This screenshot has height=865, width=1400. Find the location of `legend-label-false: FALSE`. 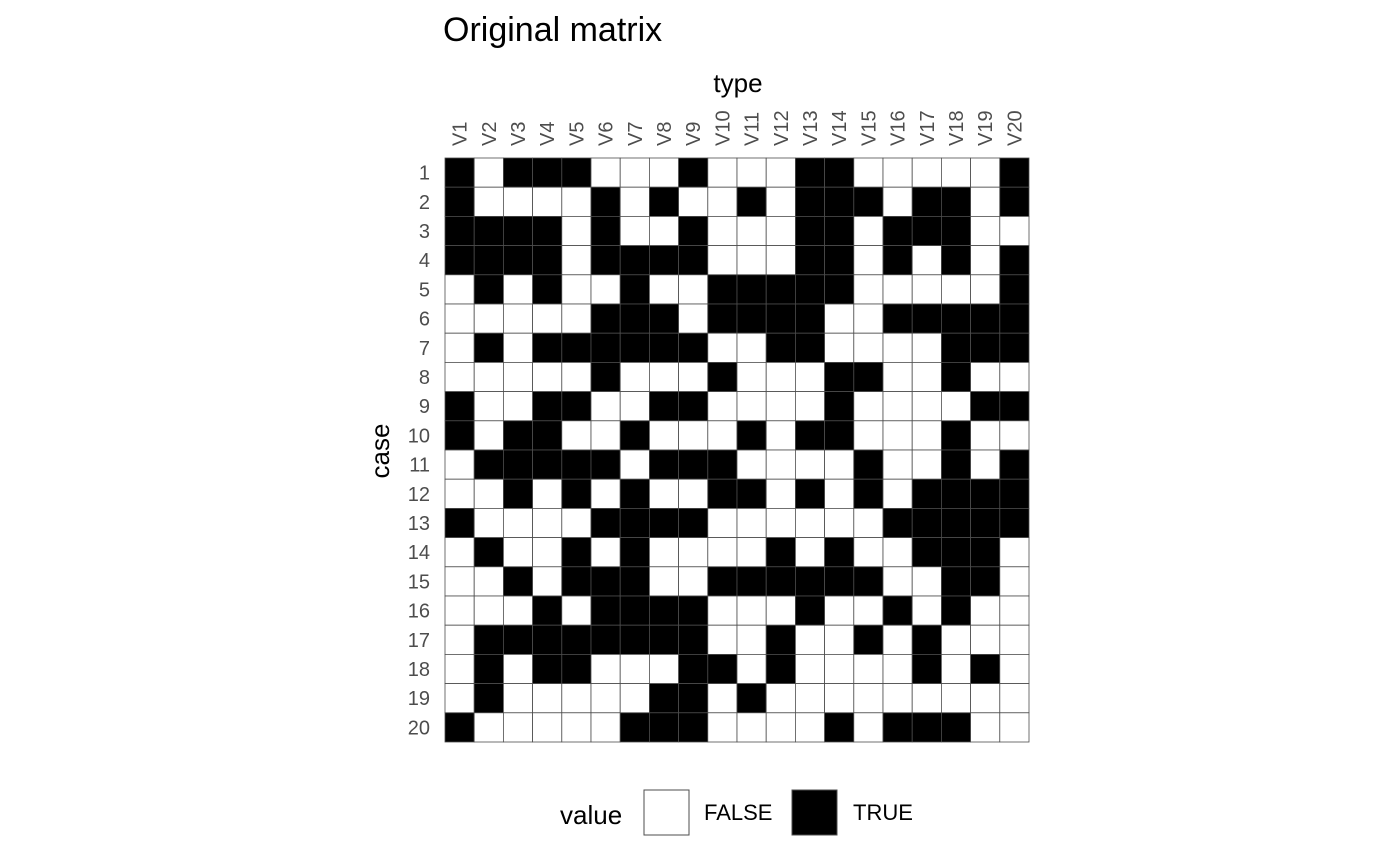

legend-label-false: FALSE is located at coordinates (738, 812).